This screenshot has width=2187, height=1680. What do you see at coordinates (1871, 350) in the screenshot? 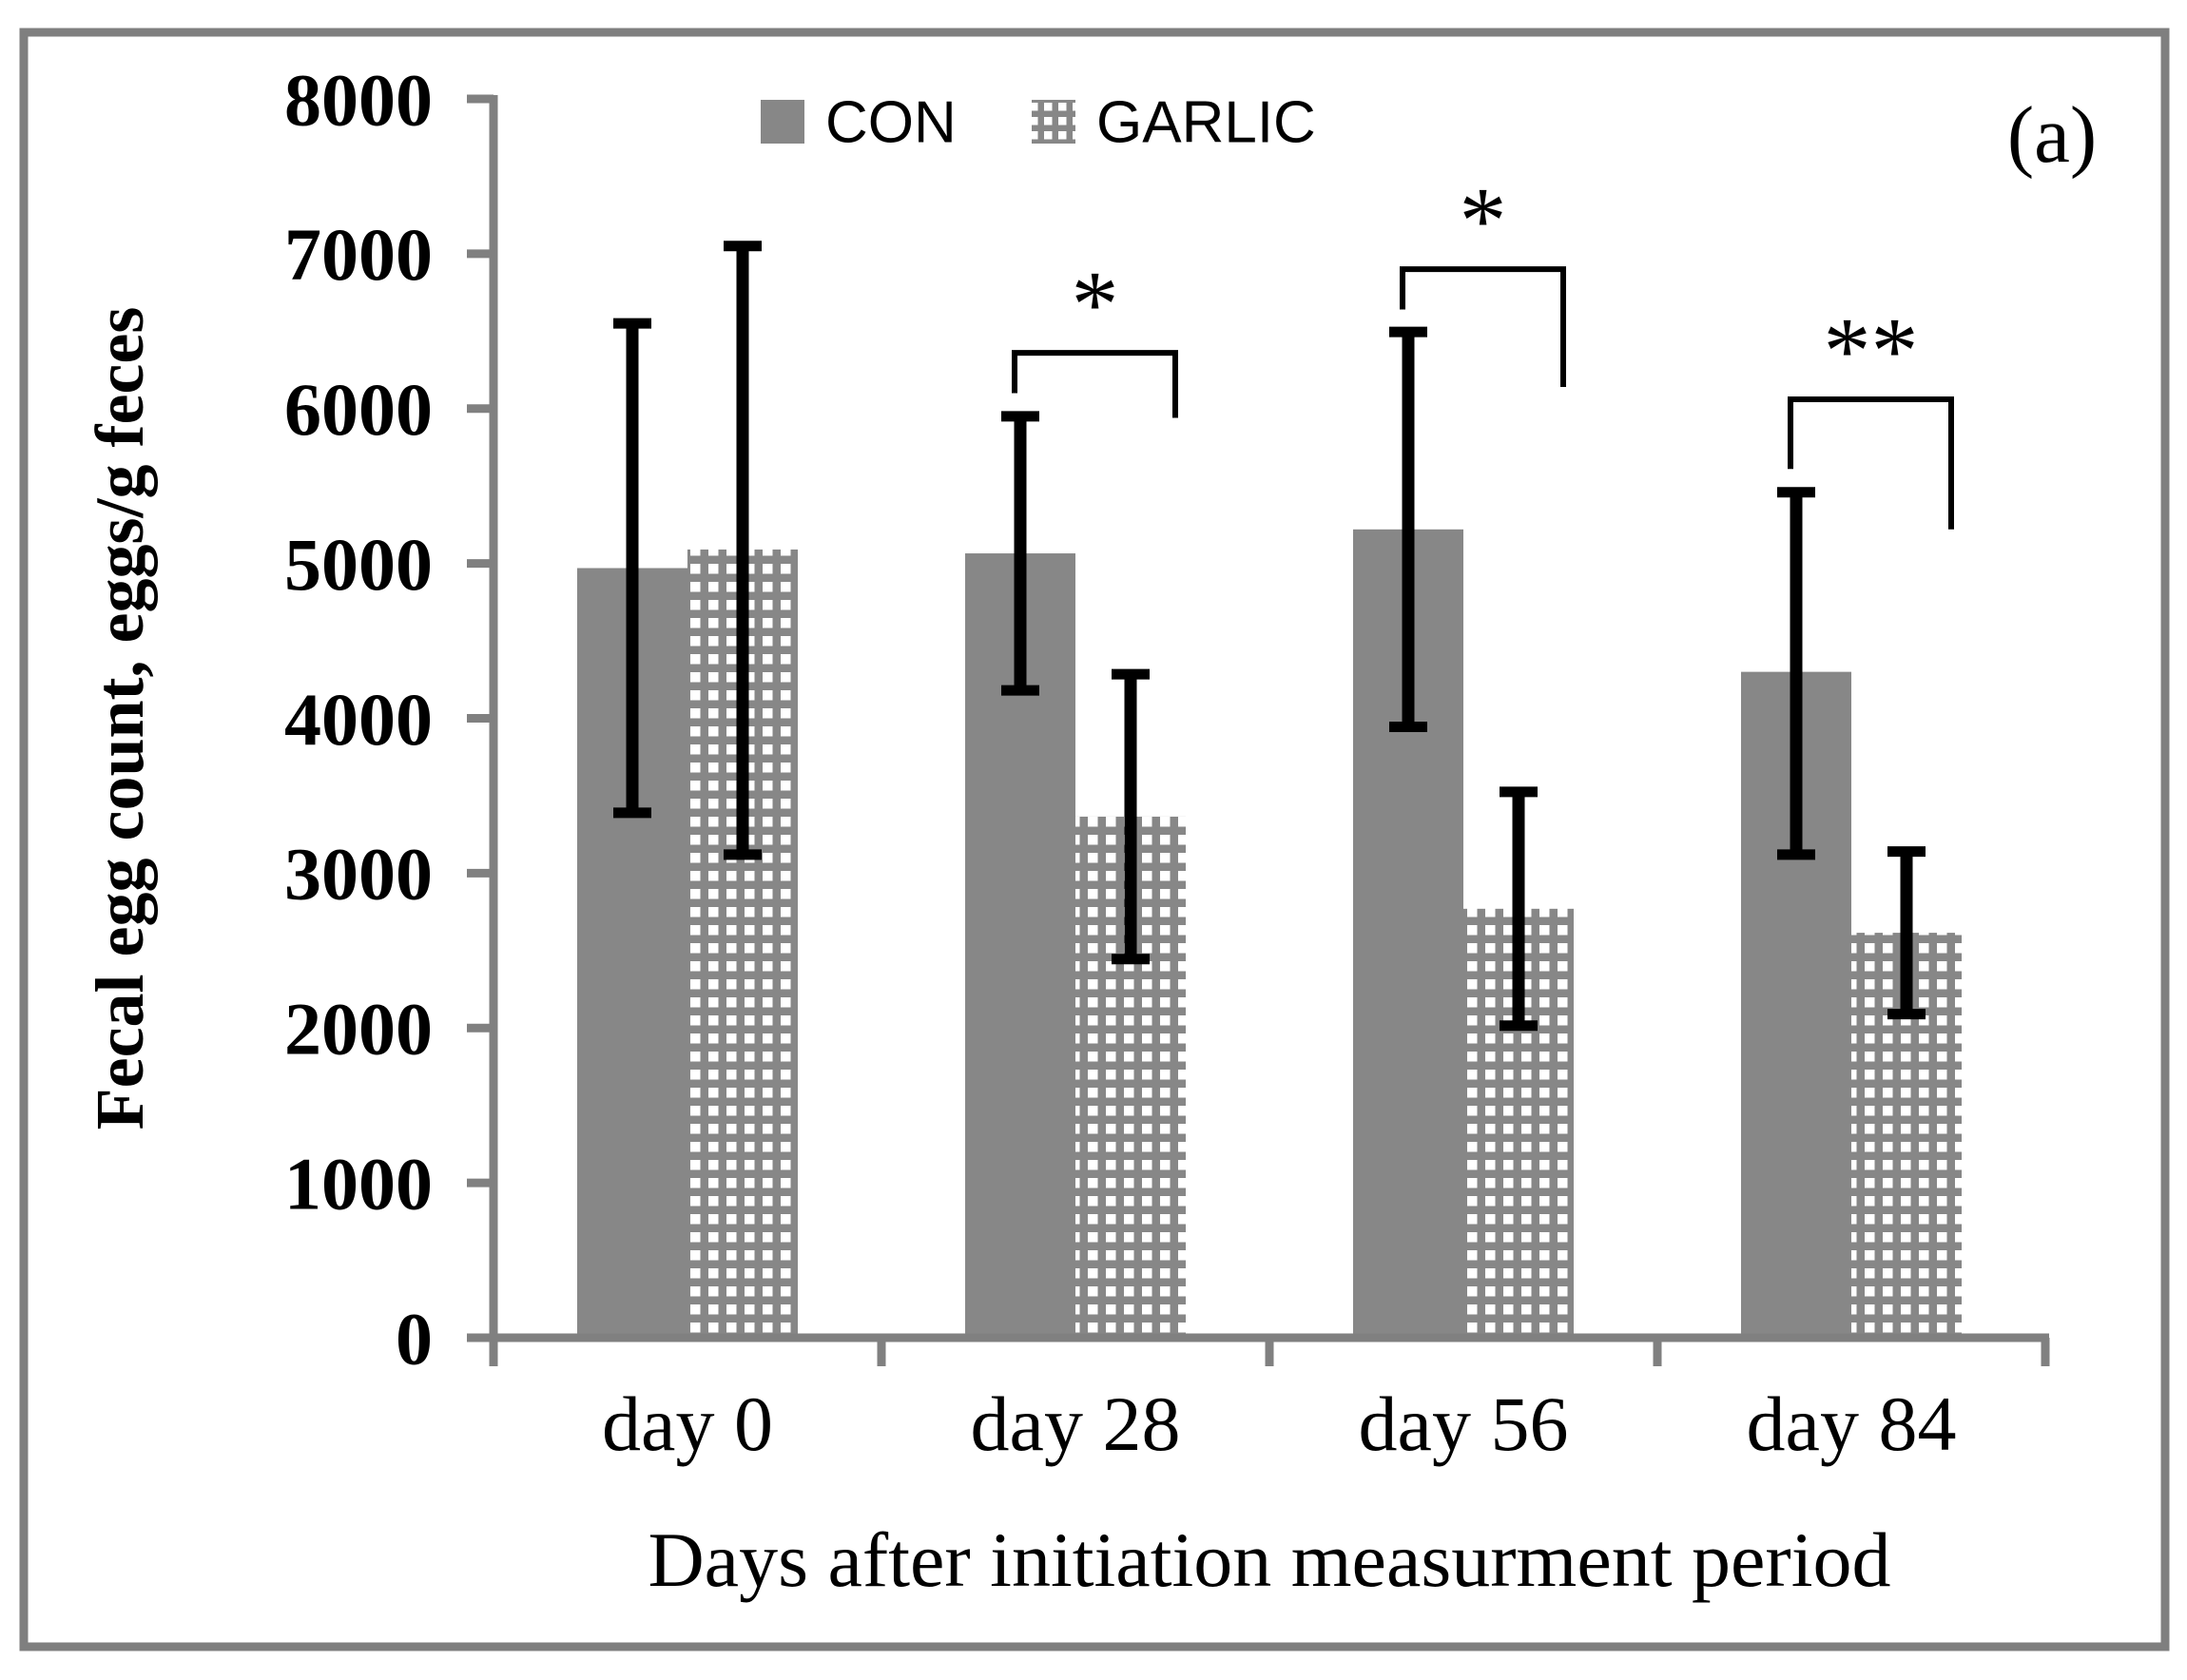
I see `significance-label: **` at bounding box center [1871, 350].